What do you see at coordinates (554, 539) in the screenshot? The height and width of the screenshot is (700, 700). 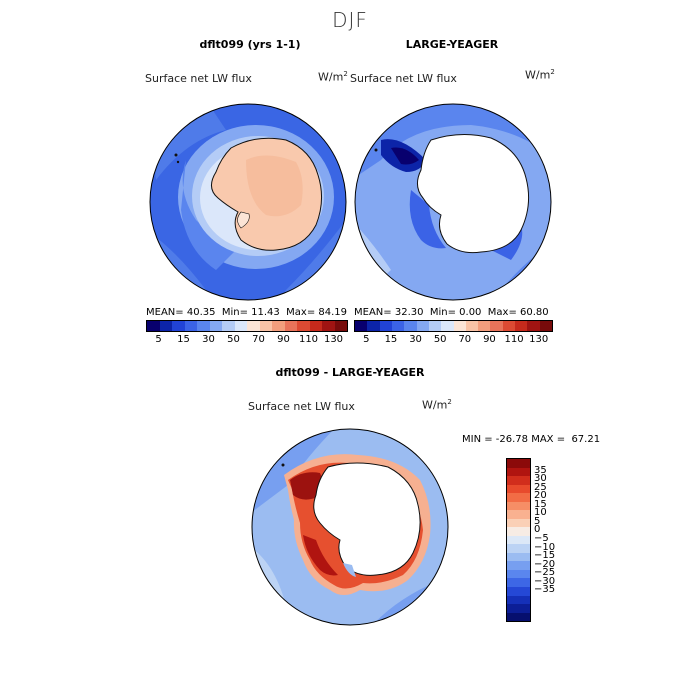 I see `panel3-colorbar-ticks: 35 30 25 20 15 10 5 0 −5 −10 −15 −20 −25 −30 −35` at bounding box center [554, 539].